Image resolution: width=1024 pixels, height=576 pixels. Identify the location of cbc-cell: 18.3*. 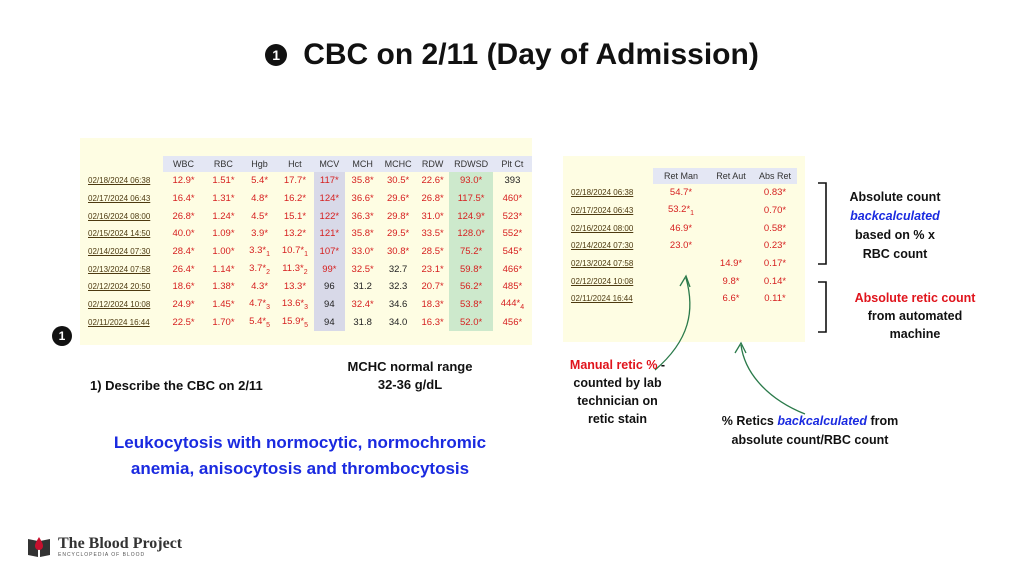
(432, 305).